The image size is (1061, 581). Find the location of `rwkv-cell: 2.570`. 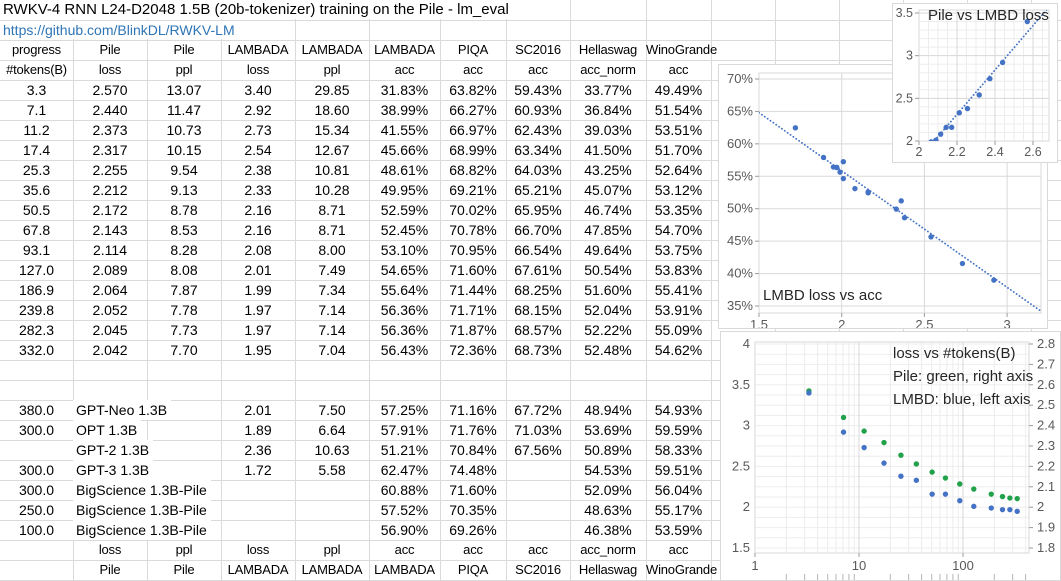

rwkv-cell: 2.570 is located at coordinates (110, 90).